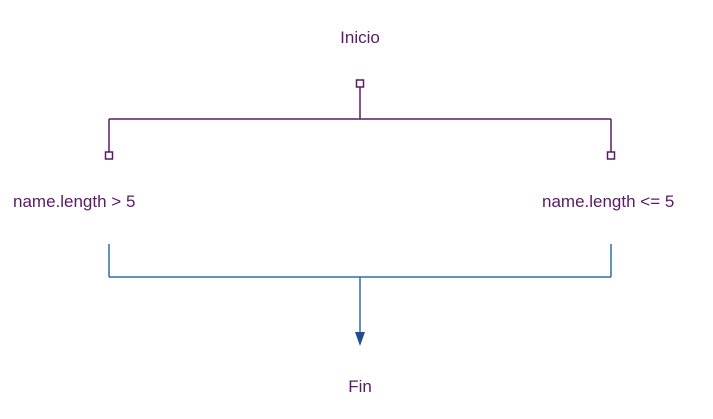 The height and width of the screenshot is (419, 713). What do you see at coordinates (608, 201) in the screenshot?
I see `right-branch-condition-label: name.length <= 5` at bounding box center [608, 201].